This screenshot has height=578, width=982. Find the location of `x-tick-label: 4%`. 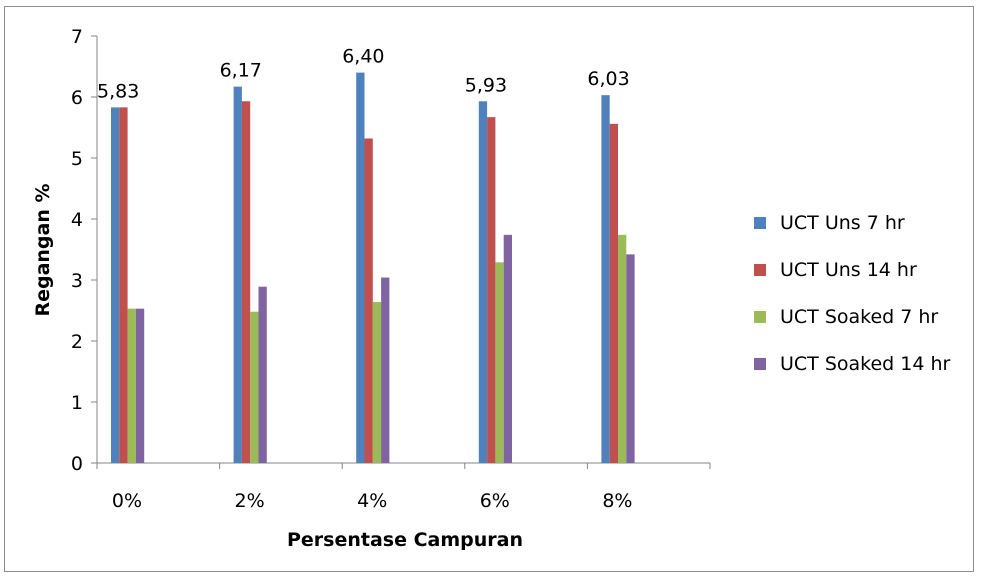

x-tick-label: 4% is located at coordinates (372, 501).